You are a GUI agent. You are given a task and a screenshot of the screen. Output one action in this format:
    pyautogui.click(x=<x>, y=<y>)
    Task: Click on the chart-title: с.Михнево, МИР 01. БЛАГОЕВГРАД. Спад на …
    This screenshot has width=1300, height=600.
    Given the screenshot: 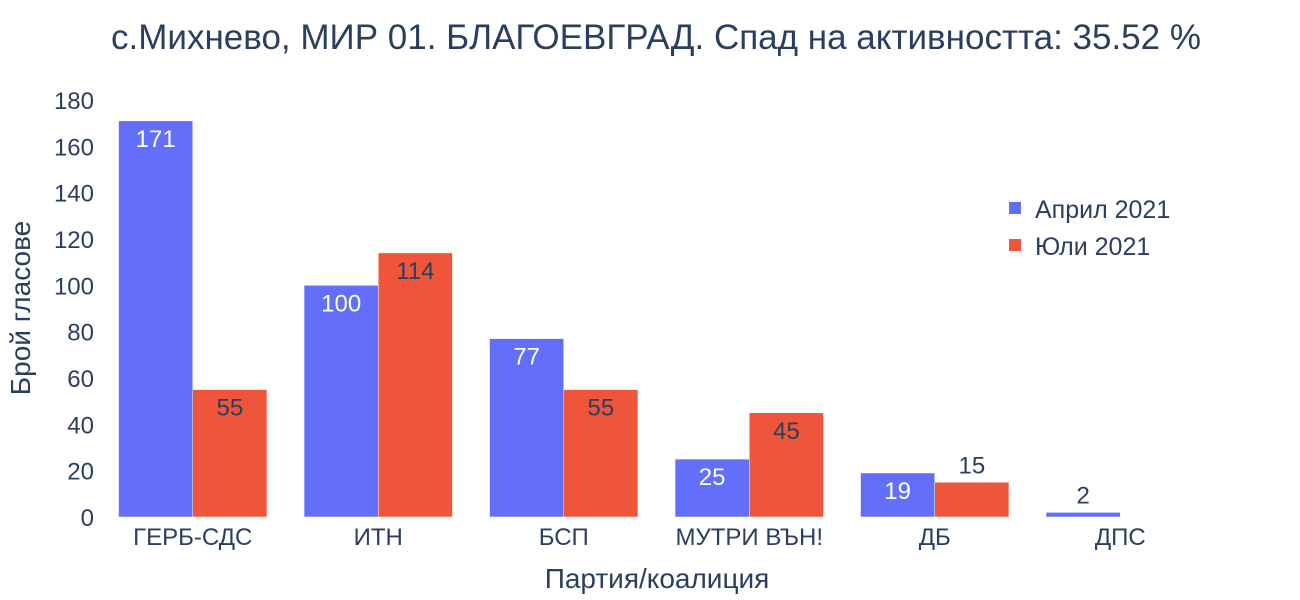 What is the action you would take?
    pyautogui.click(x=656, y=37)
    